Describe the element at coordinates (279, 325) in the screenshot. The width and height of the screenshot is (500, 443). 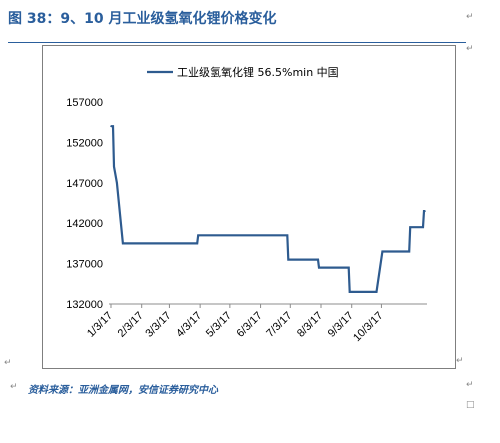
I see `x-tick-label: 7/3/17` at that location.